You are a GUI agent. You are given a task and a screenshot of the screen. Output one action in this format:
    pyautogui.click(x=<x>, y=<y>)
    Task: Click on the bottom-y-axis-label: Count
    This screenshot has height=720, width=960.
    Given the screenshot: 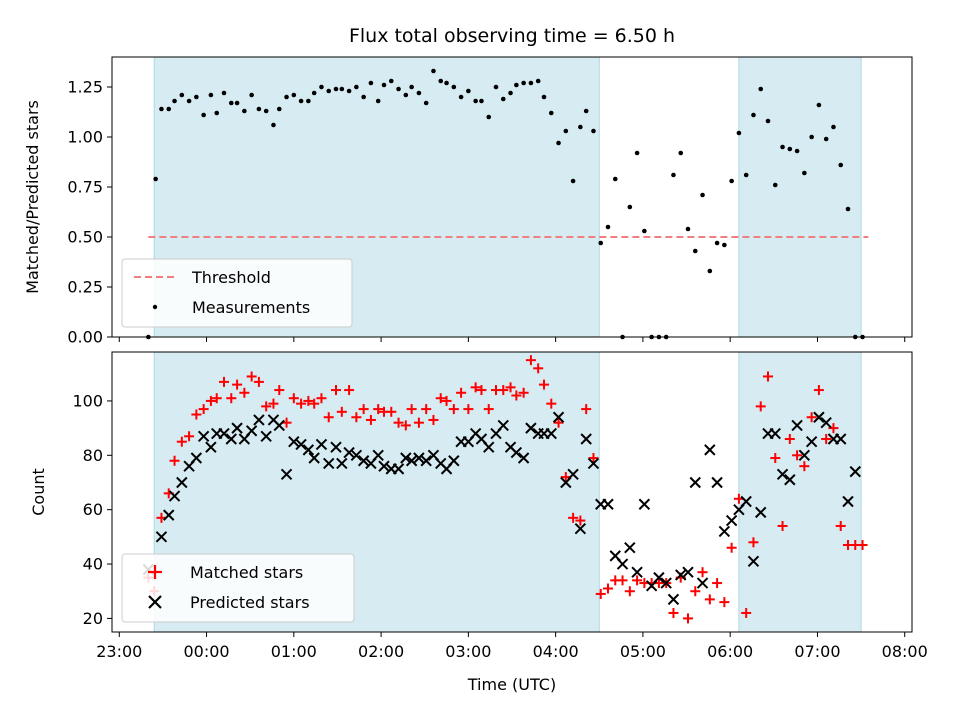 What is the action you would take?
    pyautogui.click(x=38, y=492)
    